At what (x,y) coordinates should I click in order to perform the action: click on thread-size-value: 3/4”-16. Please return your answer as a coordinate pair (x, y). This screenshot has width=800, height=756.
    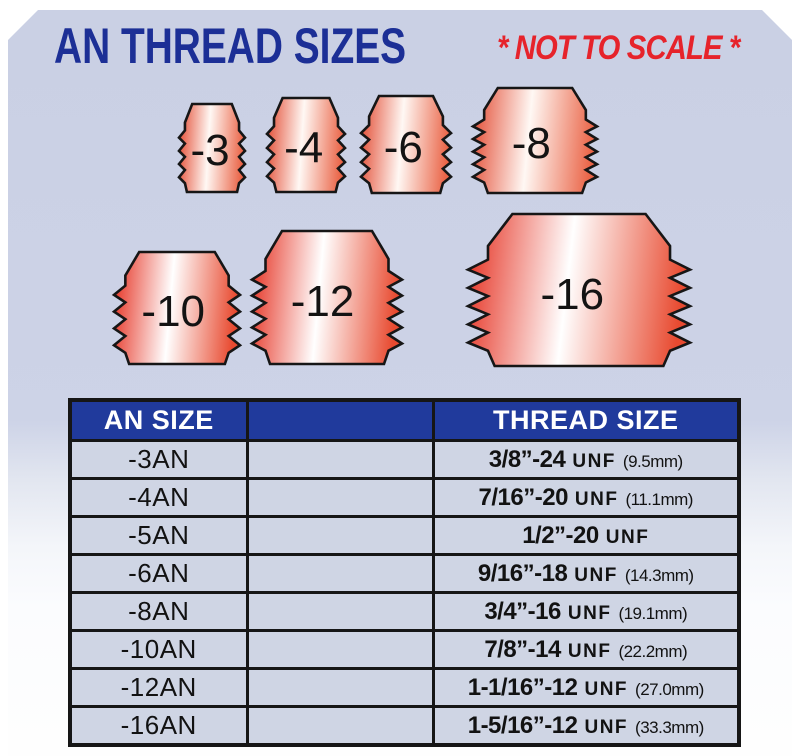
    Looking at the image, I should click on (522, 611).